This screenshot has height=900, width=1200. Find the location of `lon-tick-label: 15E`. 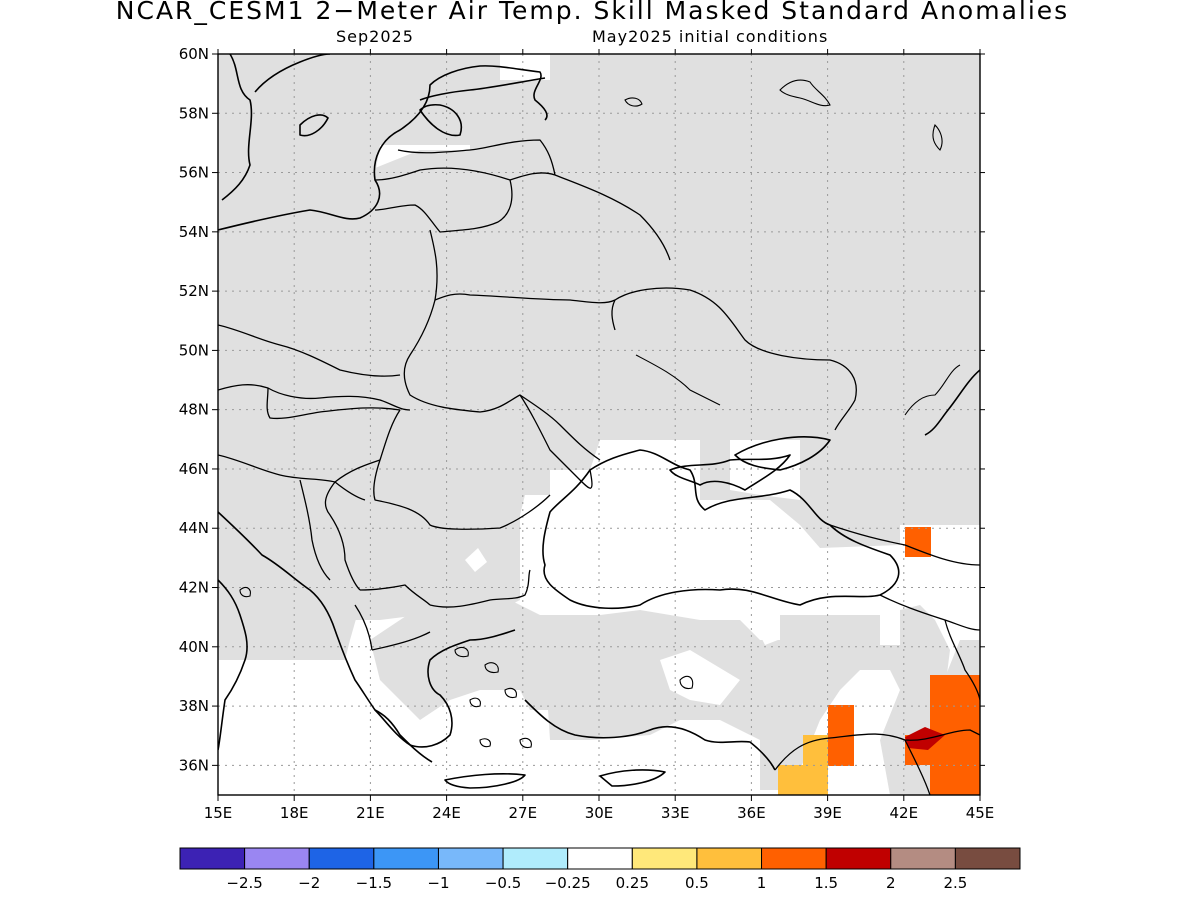

lon-tick-label: 15E is located at coordinates (218, 813).